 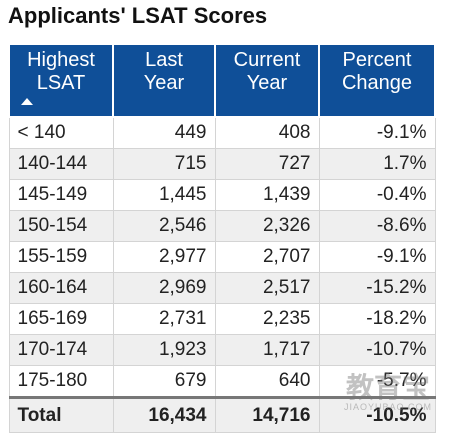 I want to click on table-cell: 640, so click(x=267, y=381).